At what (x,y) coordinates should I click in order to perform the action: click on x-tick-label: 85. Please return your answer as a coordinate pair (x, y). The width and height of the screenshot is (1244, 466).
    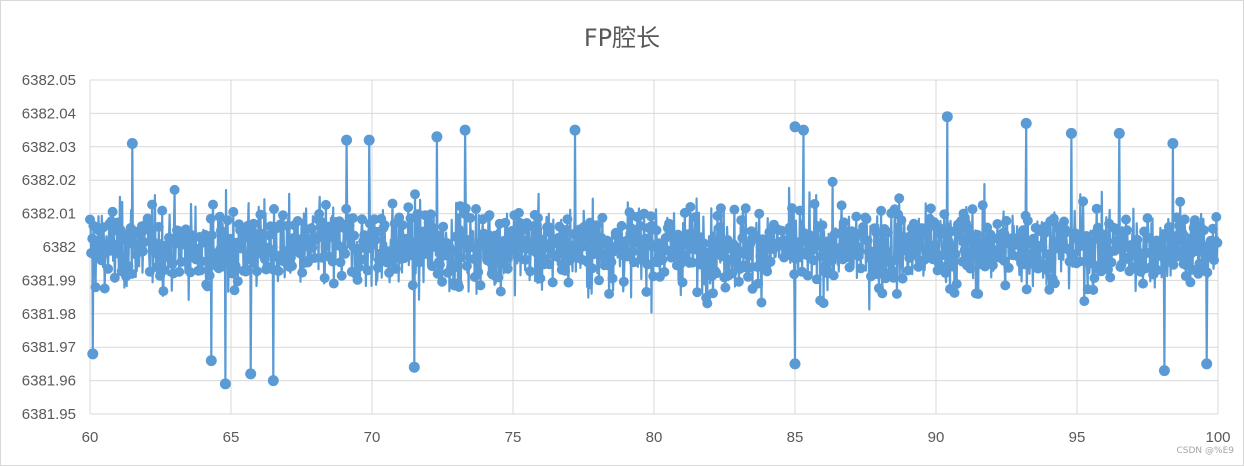
    Looking at the image, I should click on (795, 437).